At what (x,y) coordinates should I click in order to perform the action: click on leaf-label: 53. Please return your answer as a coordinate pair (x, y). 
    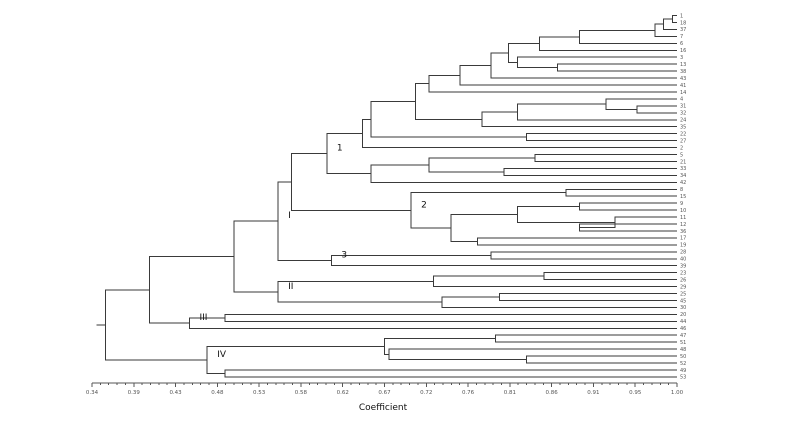
    Looking at the image, I should click on (683, 378).